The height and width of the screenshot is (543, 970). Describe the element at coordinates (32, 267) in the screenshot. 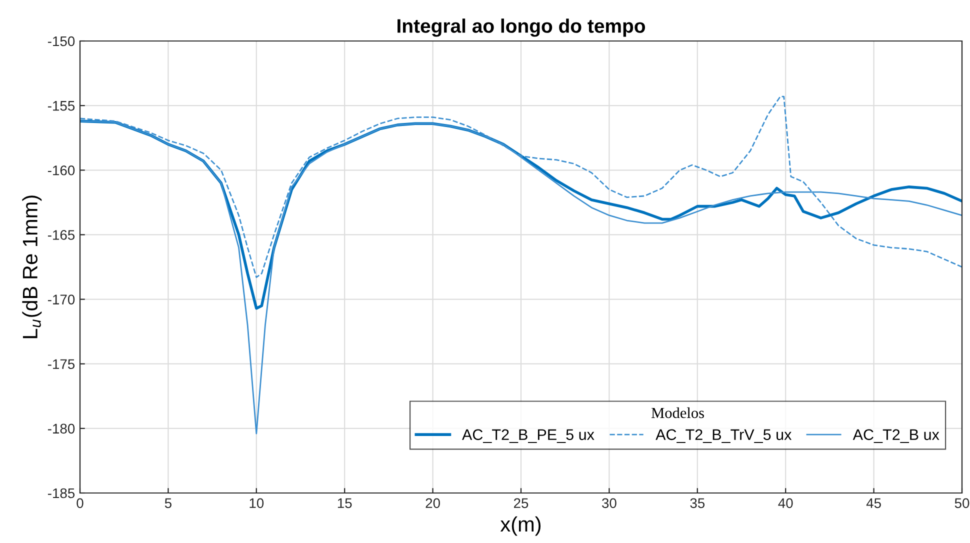

I see `y-axis-title: L$_{u}$(dB Re 1mm)` at that location.